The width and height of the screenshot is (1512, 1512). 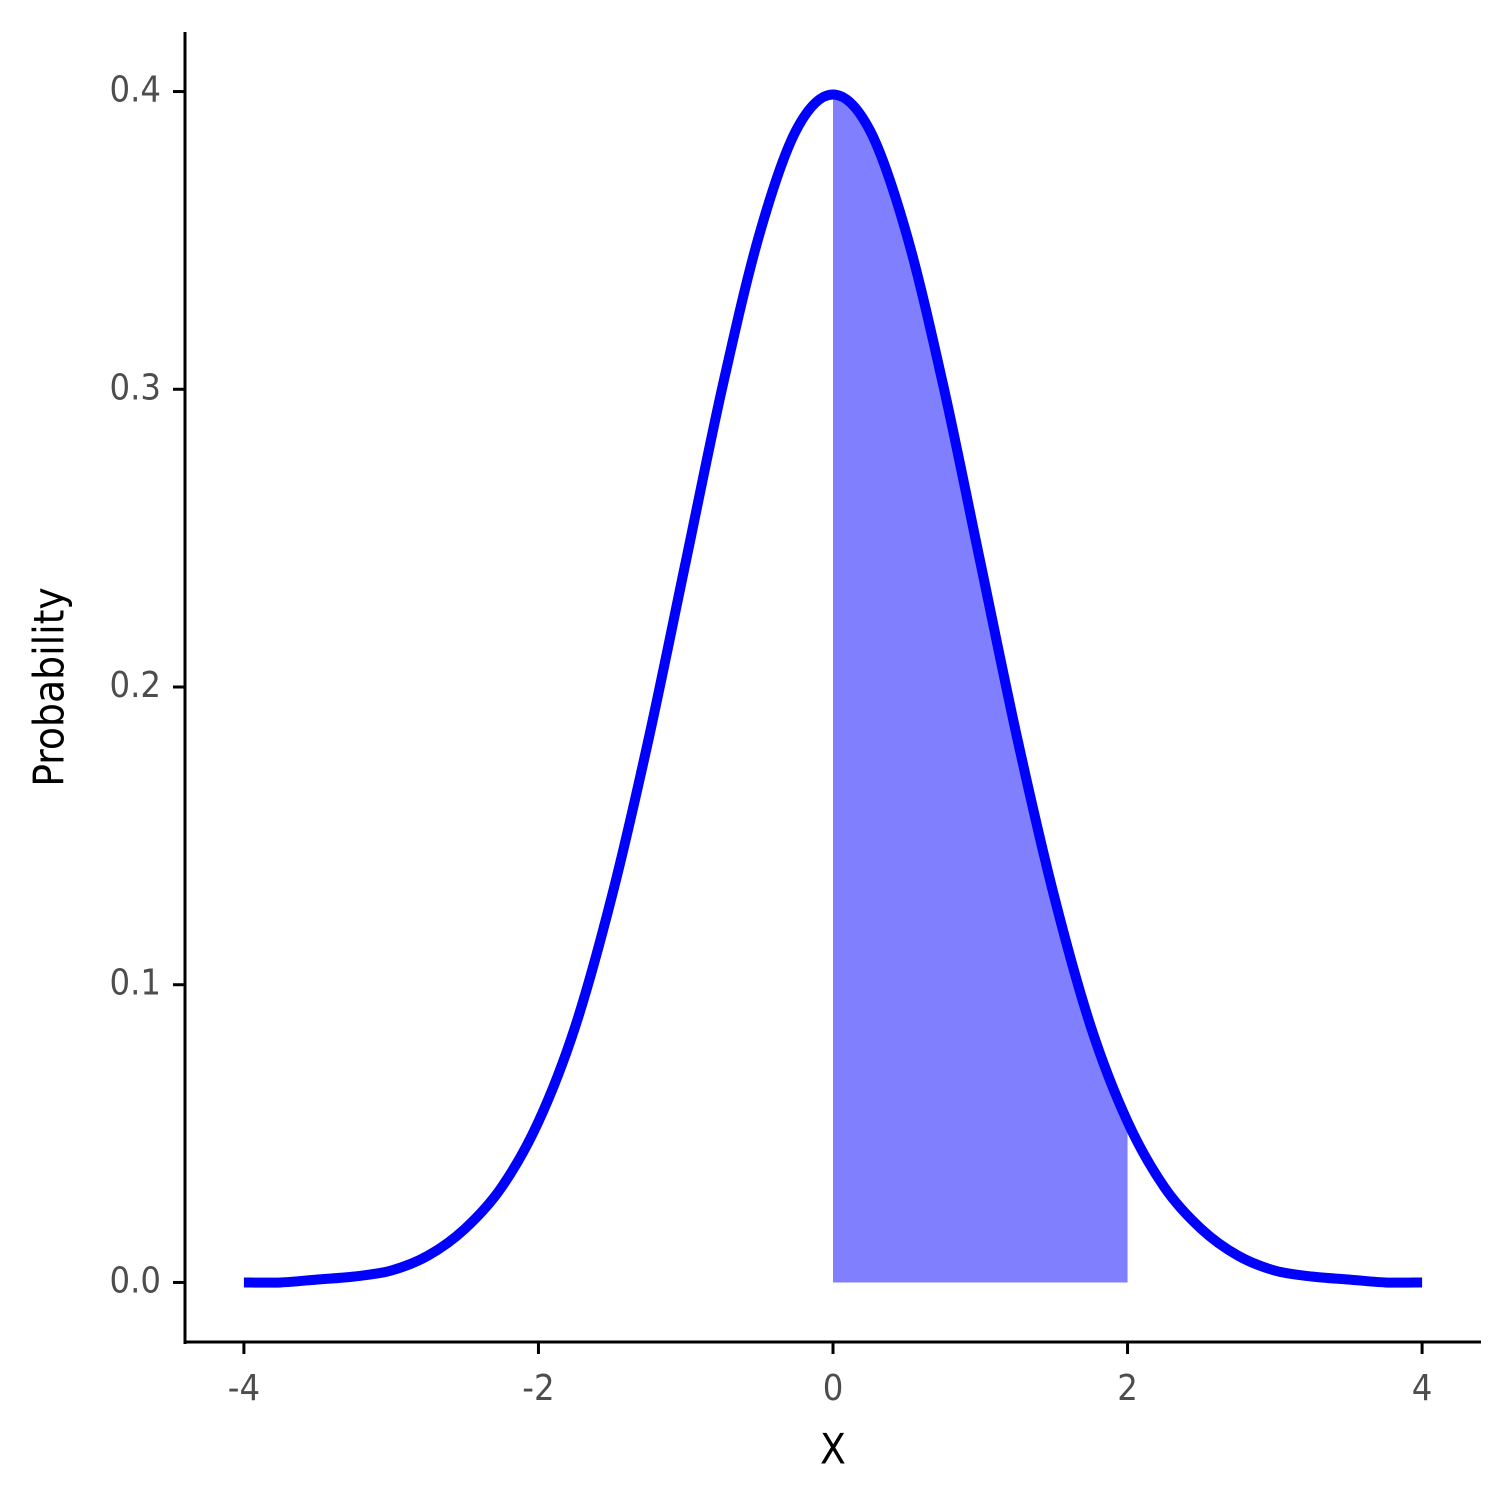 What do you see at coordinates (136, 685) in the screenshot?
I see `y-tick-label: 0.2` at bounding box center [136, 685].